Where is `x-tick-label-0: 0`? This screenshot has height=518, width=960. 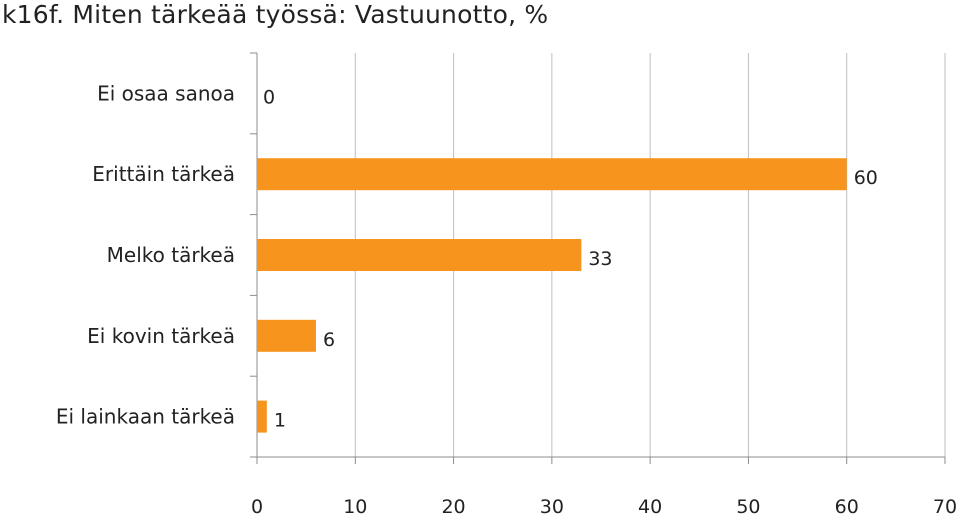
x-tick-label-0: 0 is located at coordinates (257, 507).